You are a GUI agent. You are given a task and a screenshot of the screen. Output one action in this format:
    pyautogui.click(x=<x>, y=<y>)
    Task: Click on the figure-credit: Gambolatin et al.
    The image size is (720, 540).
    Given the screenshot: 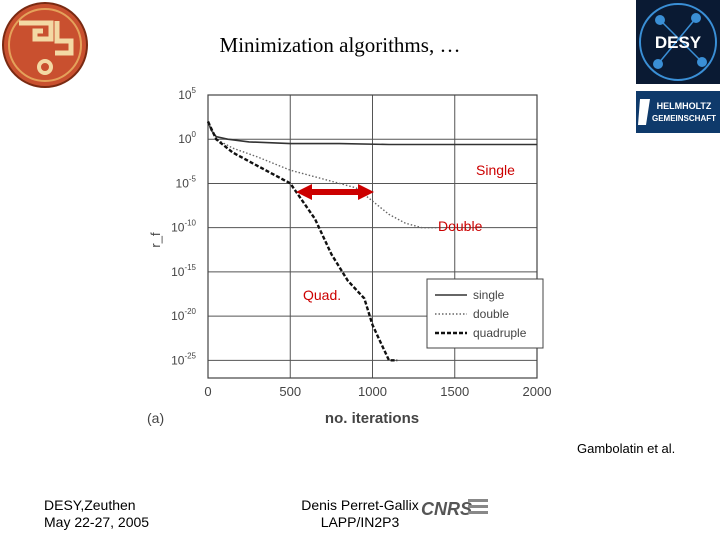 What is the action you would take?
    pyautogui.click(x=626, y=448)
    